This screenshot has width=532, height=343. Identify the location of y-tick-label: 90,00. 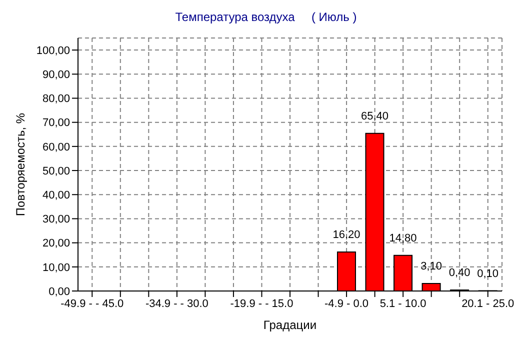
(56, 75).